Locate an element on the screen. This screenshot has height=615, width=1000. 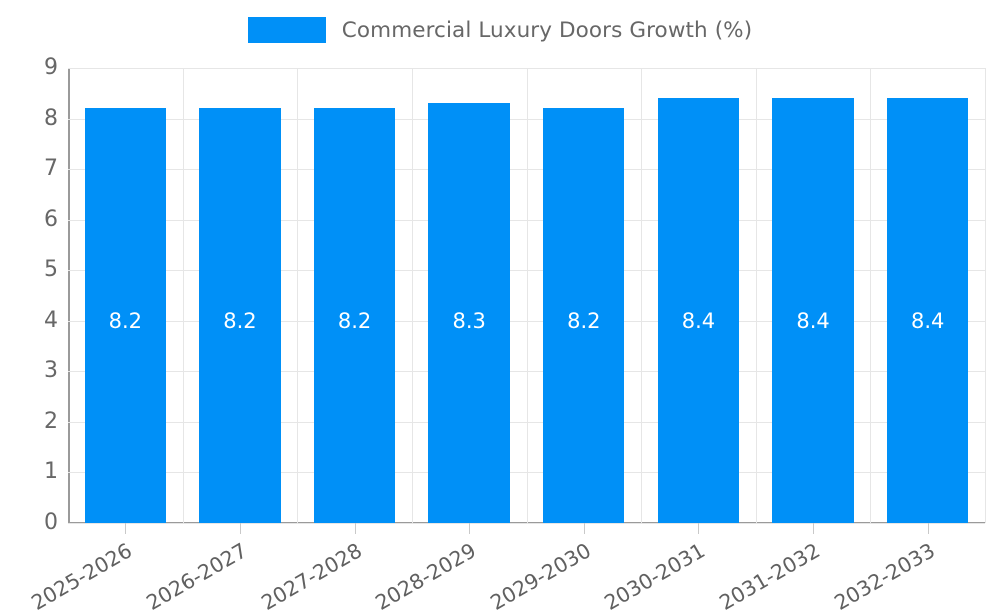
bar-slot: 8.3 is located at coordinates (469, 295).